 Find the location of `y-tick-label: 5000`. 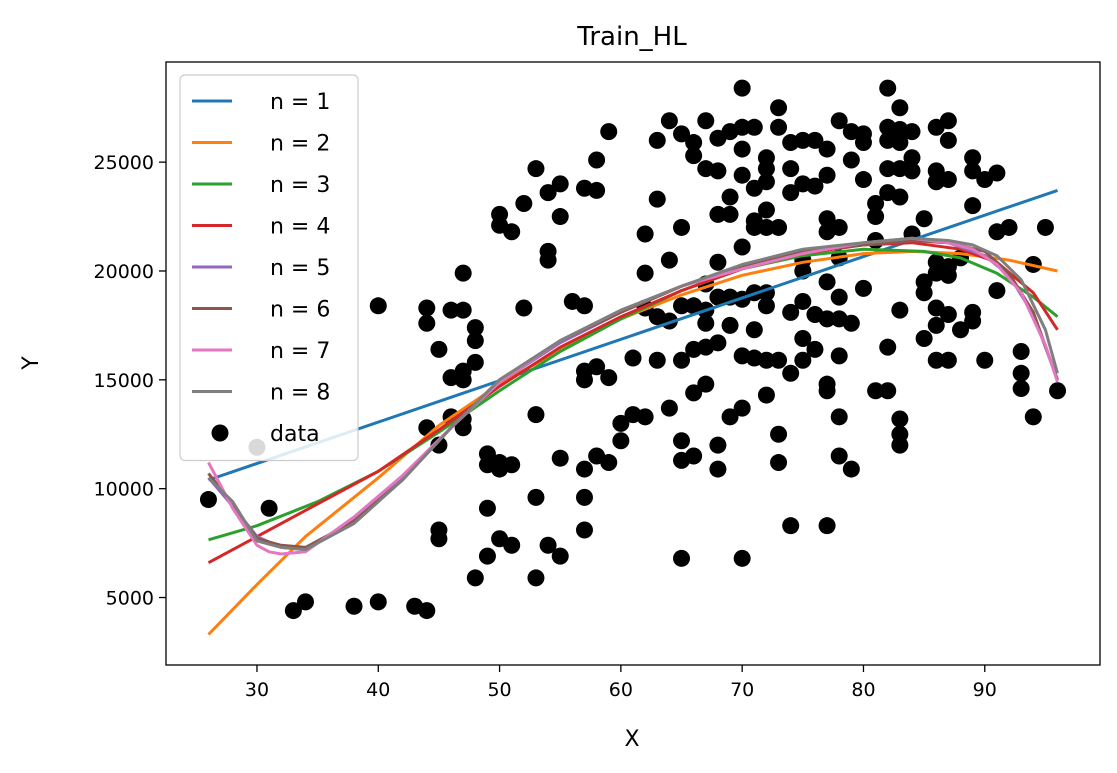

y-tick-label: 5000 is located at coordinates (130, 599).